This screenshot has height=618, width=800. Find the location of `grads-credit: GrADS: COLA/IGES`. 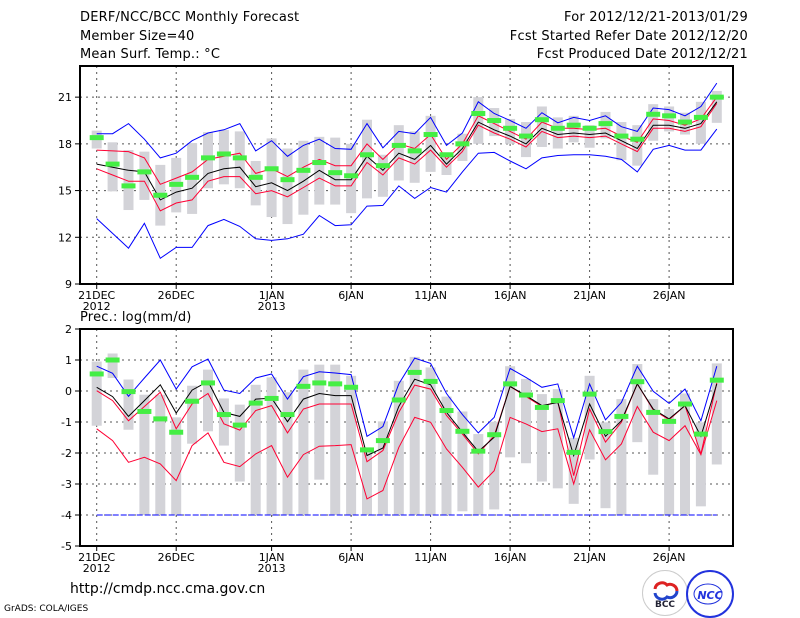

grads-credit: GrADS: COLA/IGES is located at coordinates (46, 609).